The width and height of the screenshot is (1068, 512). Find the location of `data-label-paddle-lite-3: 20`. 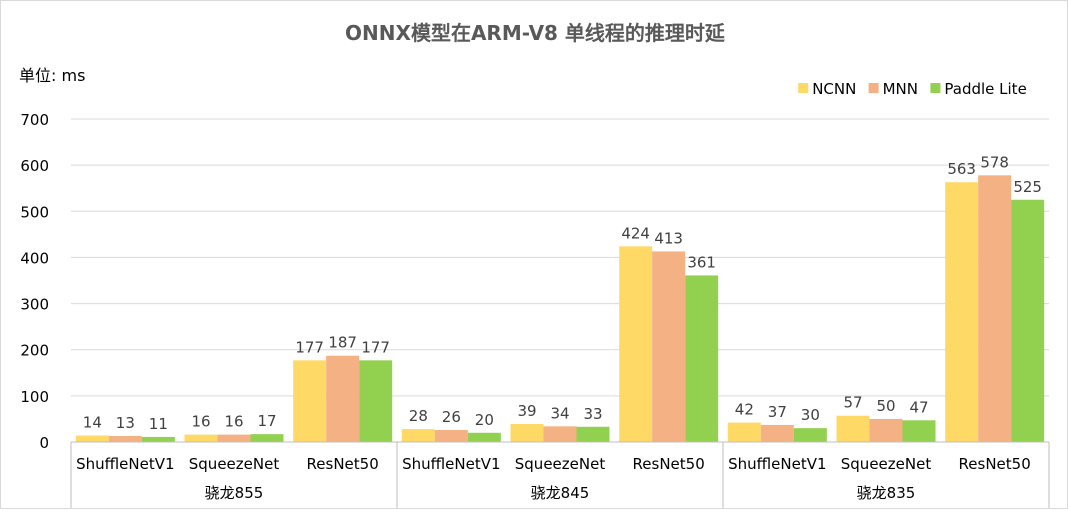

data-label-paddle-lite-3: 20 is located at coordinates (484, 420).